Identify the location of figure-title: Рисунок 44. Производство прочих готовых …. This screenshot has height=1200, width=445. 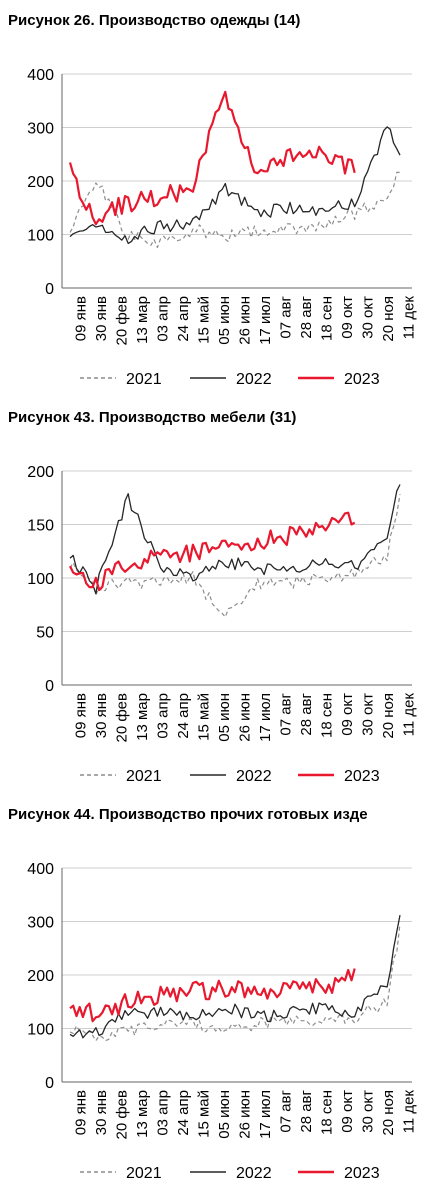
(188, 814).